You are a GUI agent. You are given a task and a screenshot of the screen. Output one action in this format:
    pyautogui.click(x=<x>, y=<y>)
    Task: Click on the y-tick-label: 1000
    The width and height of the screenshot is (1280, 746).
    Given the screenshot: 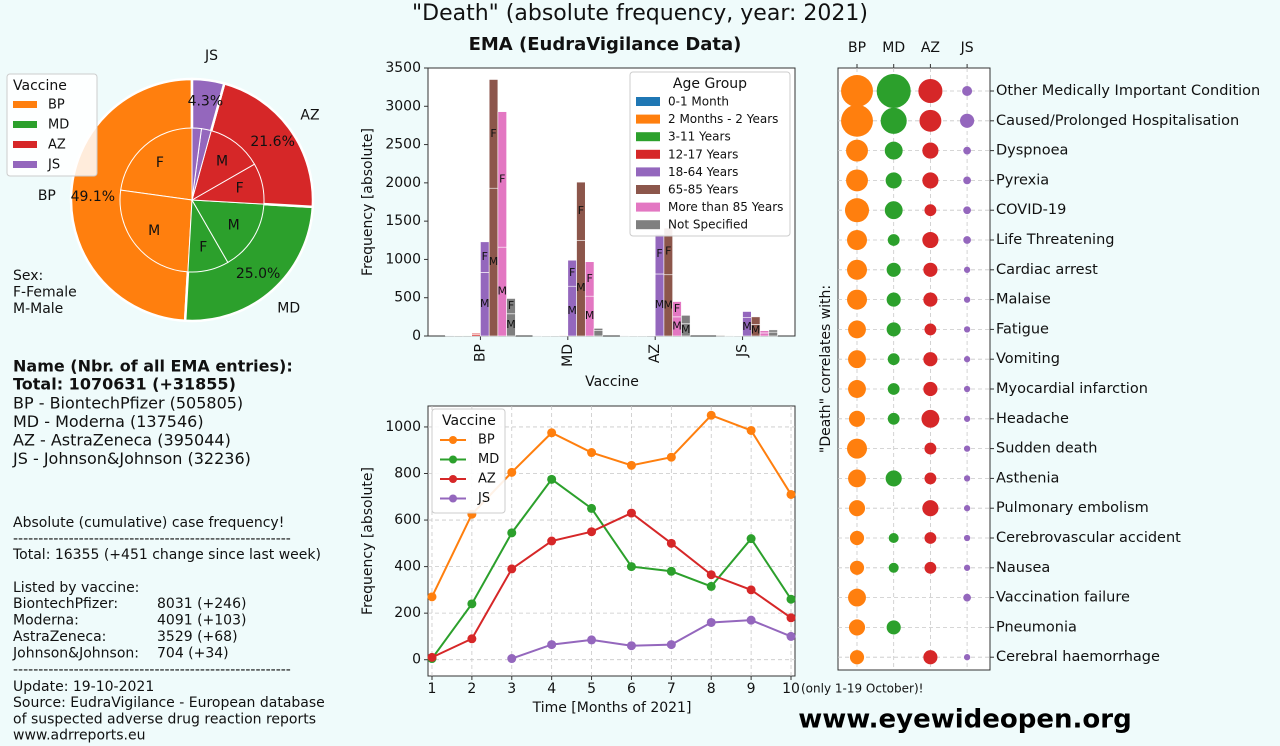 What is the action you would take?
    pyautogui.click(x=403, y=259)
    